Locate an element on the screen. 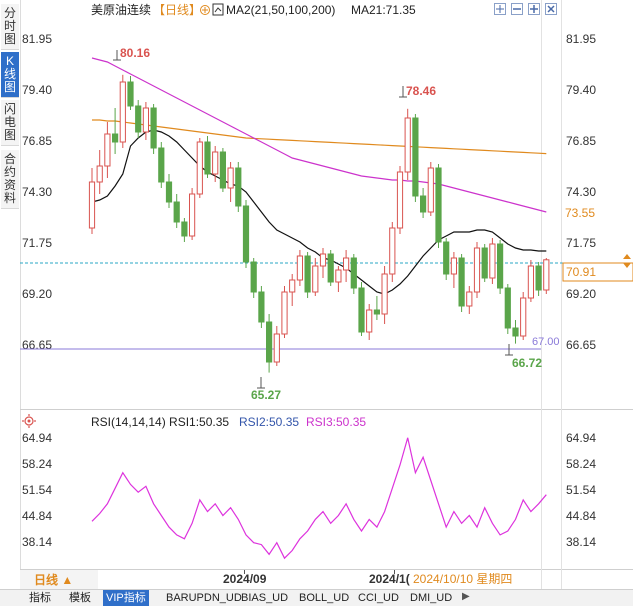  price-tick-right: 69.20 is located at coordinates (581, 294).